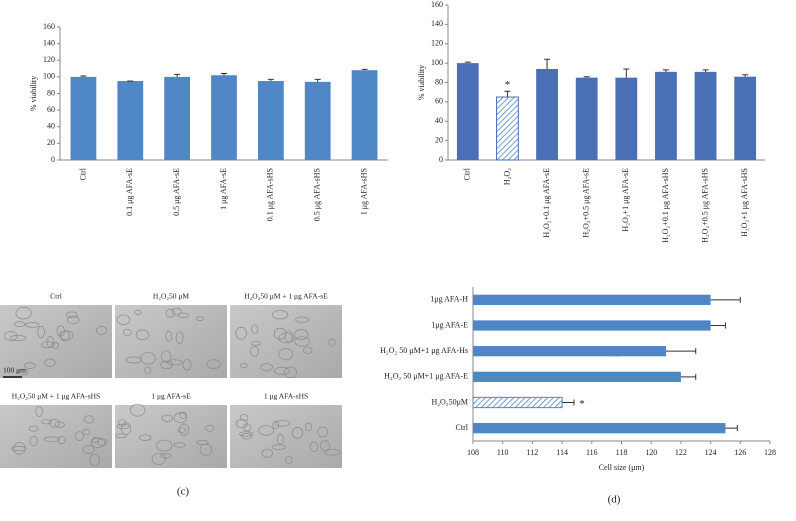 The height and width of the screenshot is (521, 796). I want to click on x-tick-label: 124, so click(711, 452).